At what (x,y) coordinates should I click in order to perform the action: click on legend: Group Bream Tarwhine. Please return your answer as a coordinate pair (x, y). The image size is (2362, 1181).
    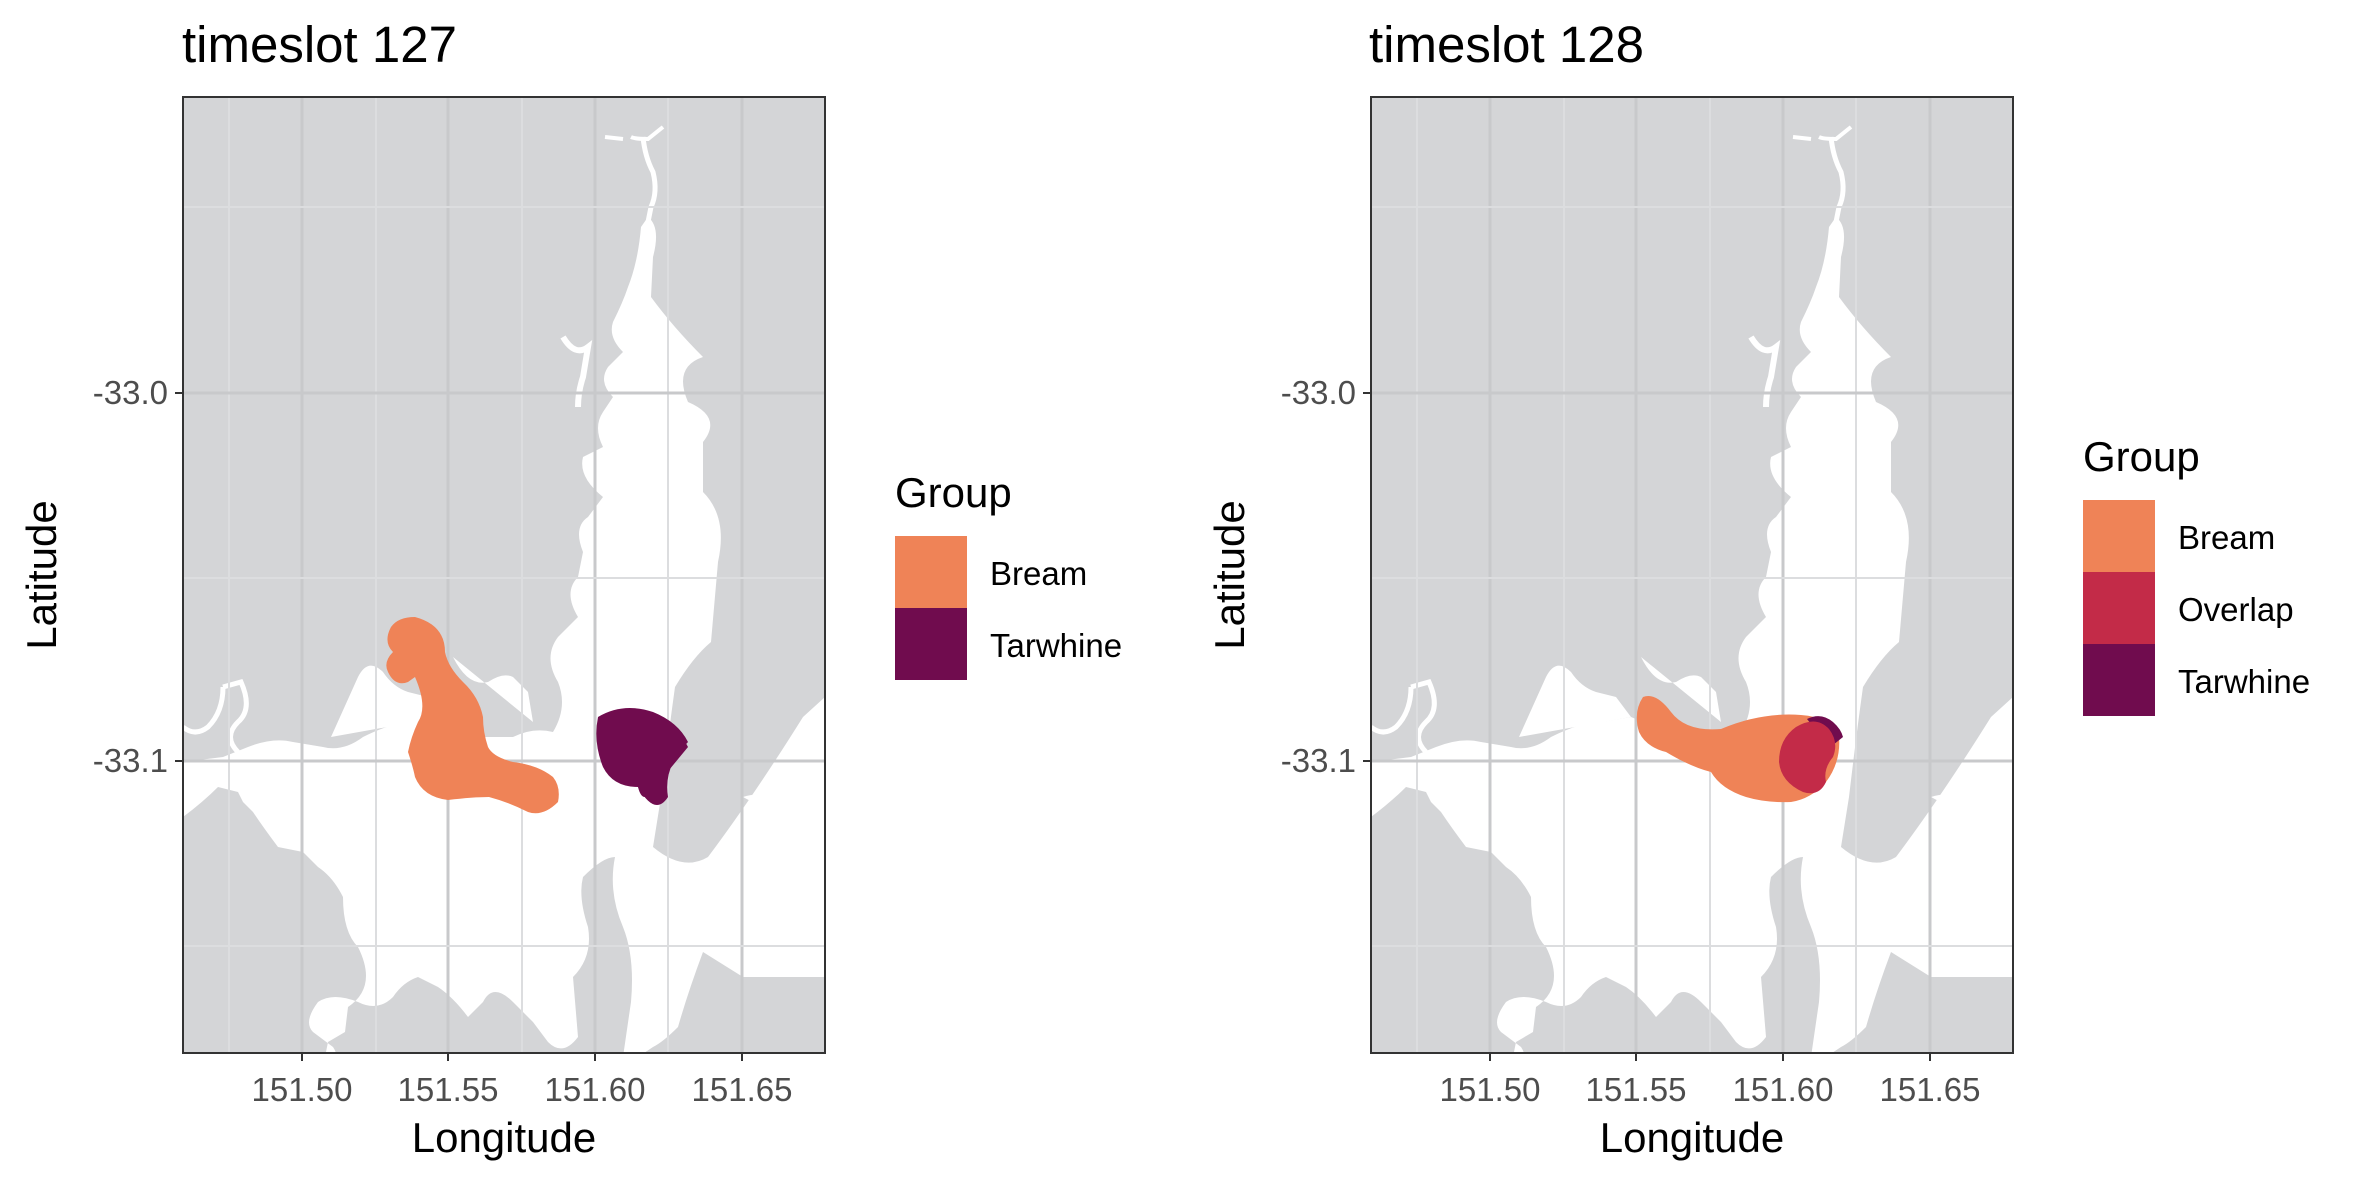
    Looking at the image, I should click on (1008, 574).